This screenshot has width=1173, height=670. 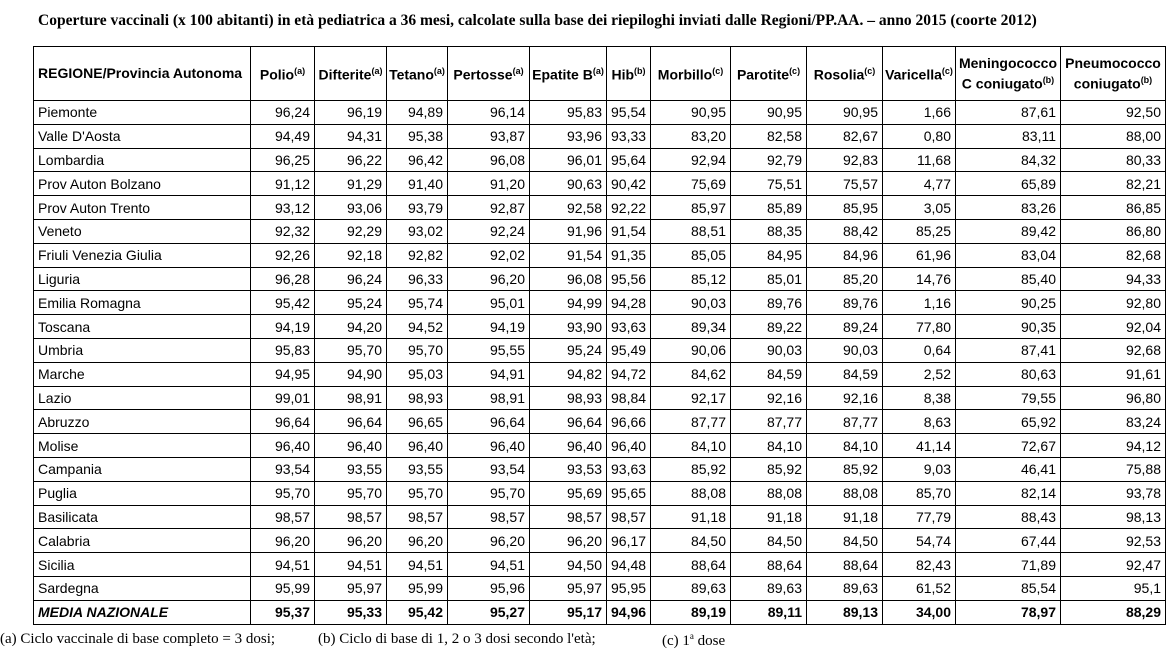 I want to click on coverage-value: 94,90, so click(x=350, y=374).